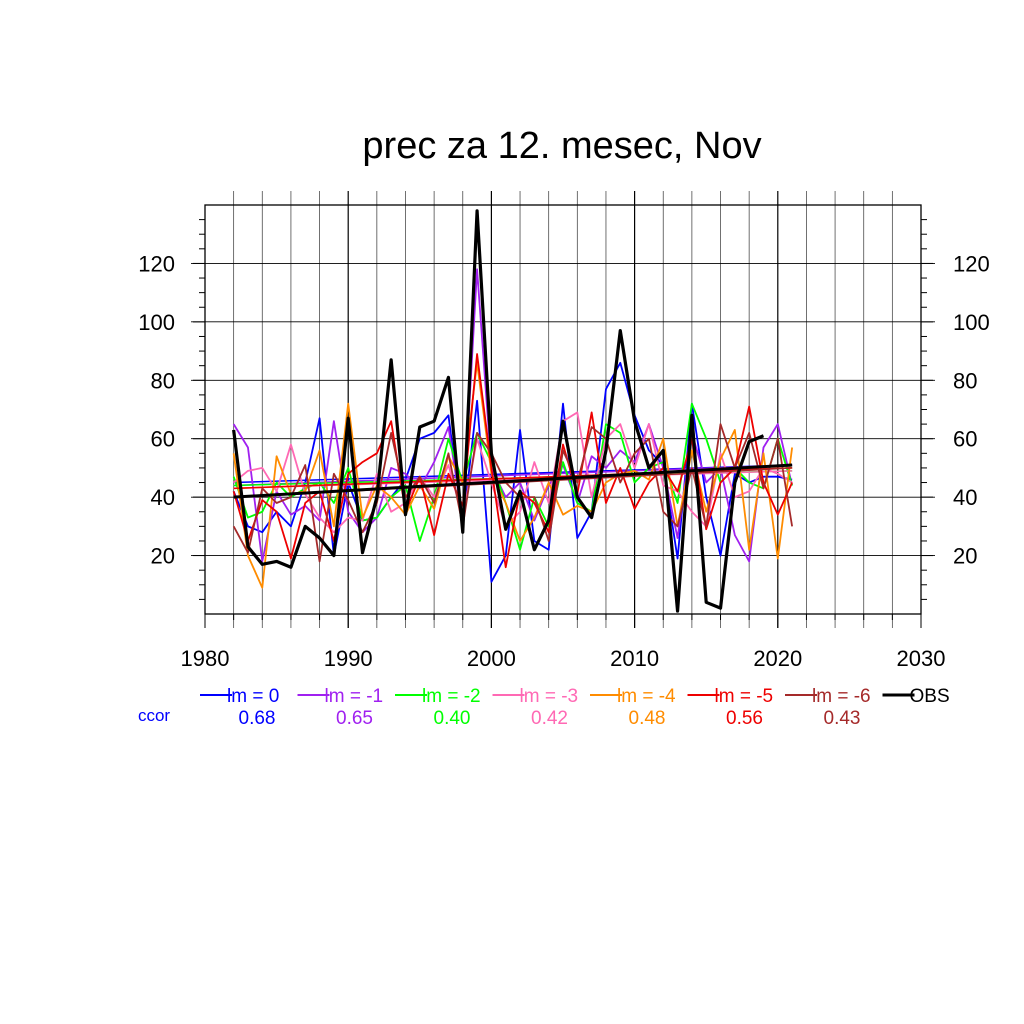 The height and width of the screenshot is (1024, 1024). What do you see at coordinates (354, 696) in the screenshot?
I see `legend-label-lm-1: lm = -1` at bounding box center [354, 696].